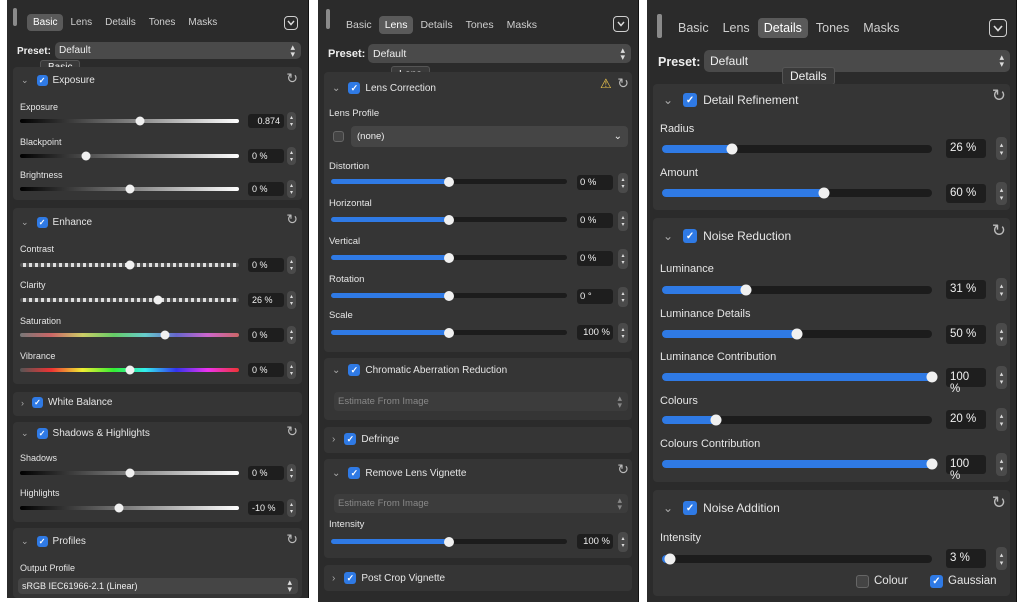 This screenshot has height=609, width=1024. Describe the element at coordinates (690, 236) in the screenshot. I see `noise-reduction-checkbox: ✓` at that location.